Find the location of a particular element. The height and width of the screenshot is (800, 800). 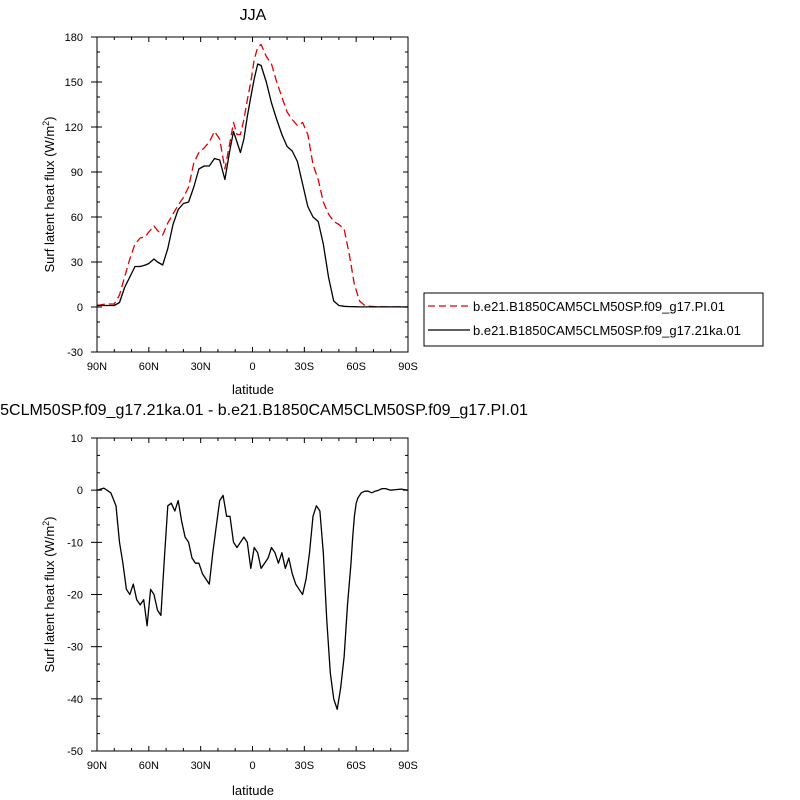

bottom-x-tick-label: 90N is located at coordinates (97, 766).